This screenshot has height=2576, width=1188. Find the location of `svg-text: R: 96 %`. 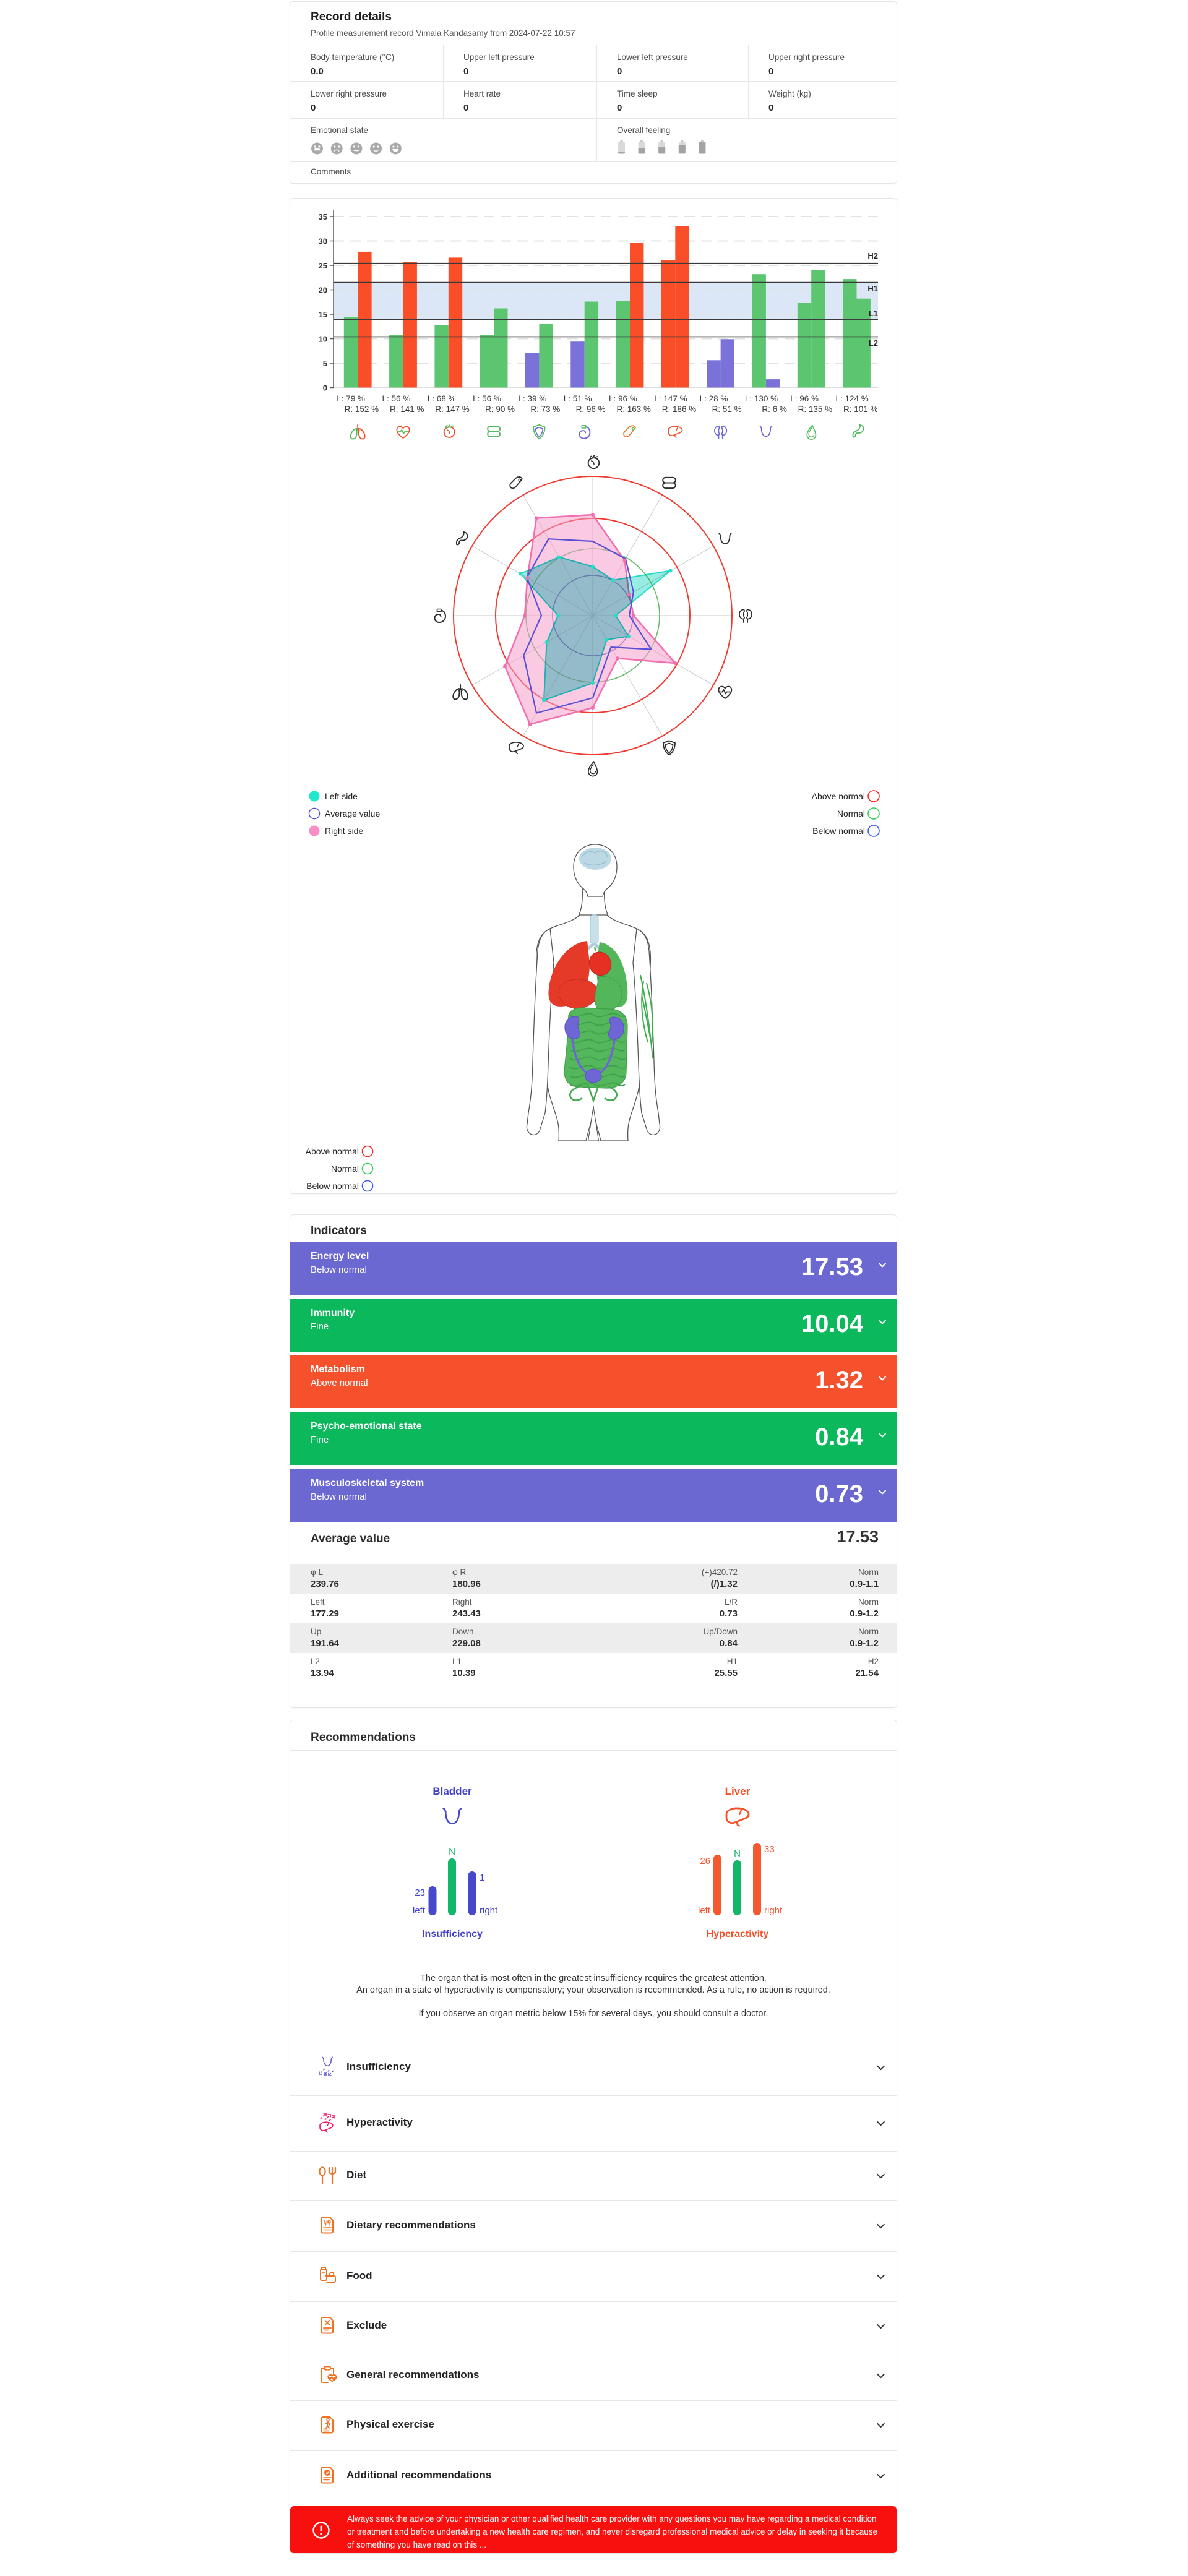

svg-text: R: 96 % is located at coordinates (591, 409).